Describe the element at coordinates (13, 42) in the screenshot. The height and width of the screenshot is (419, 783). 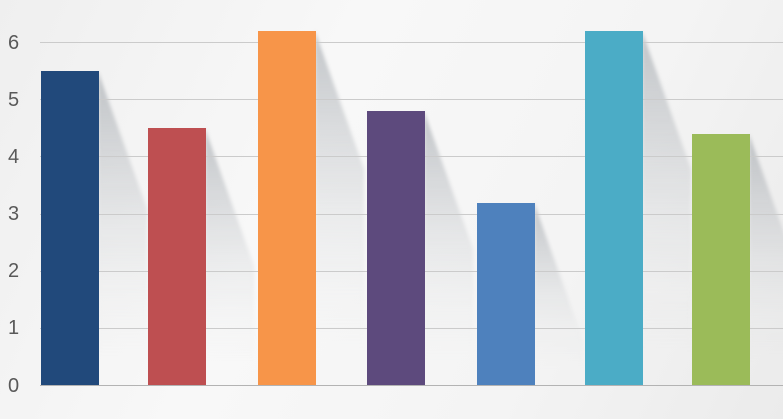
I see `y-tick-label: 6` at that location.